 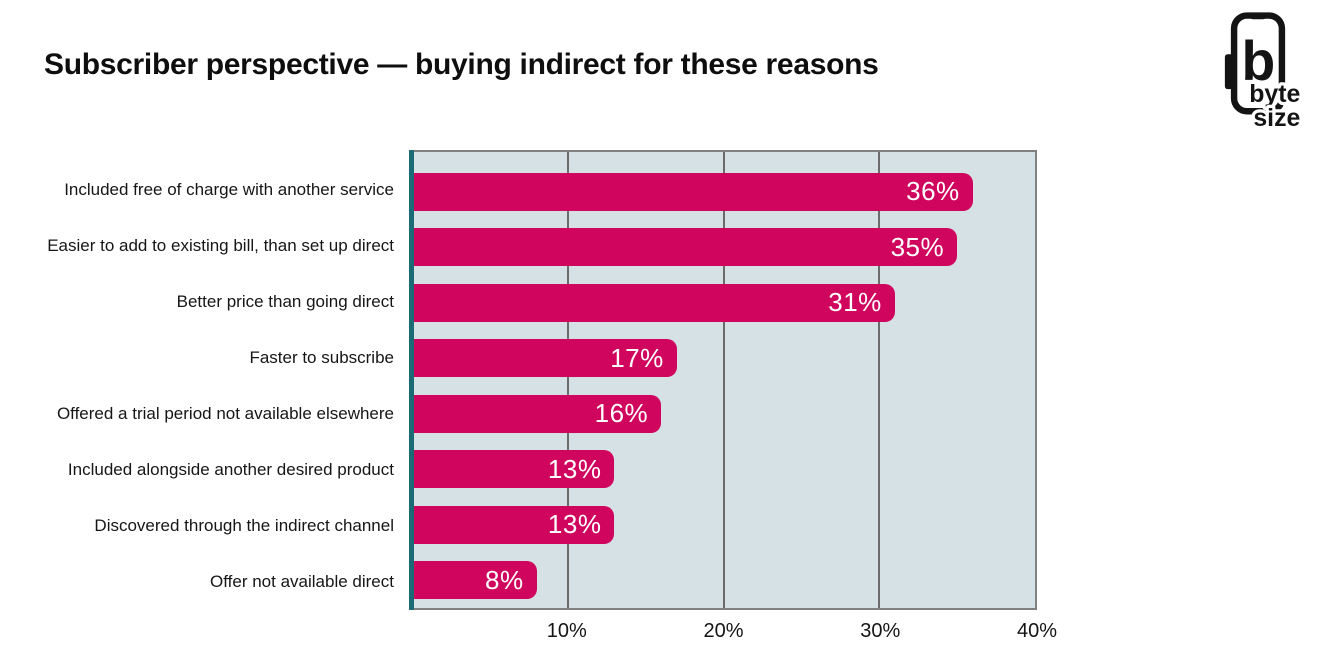 What do you see at coordinates (1276, 117) in the screenshot?
I see `logo-text-size: size` at bounding box center [1276, 117].